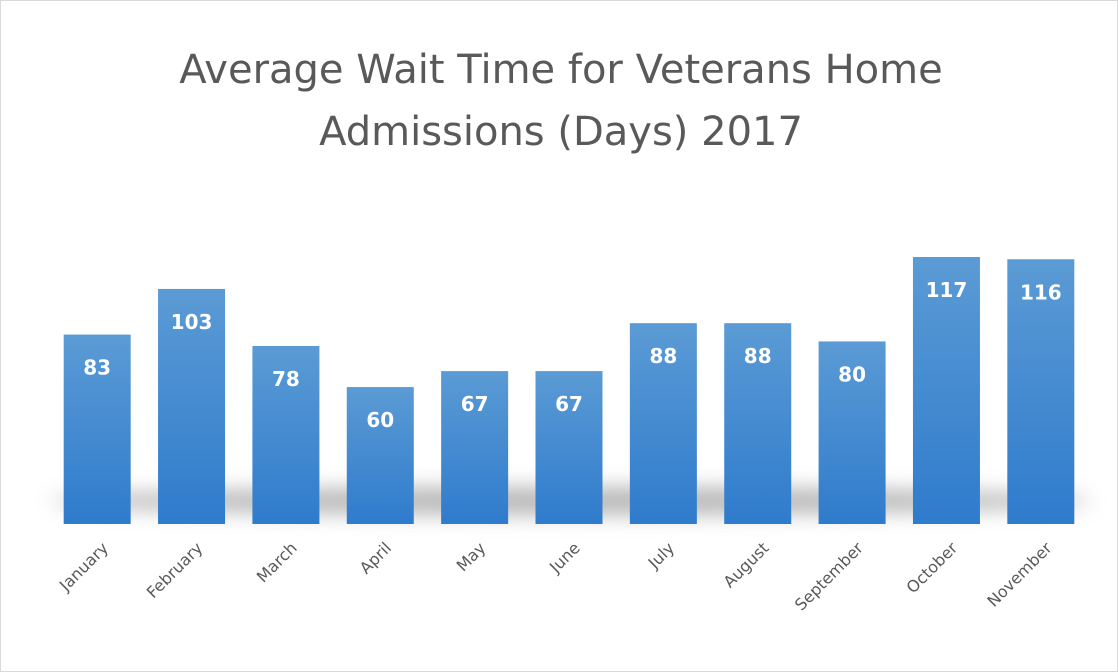  What do you see at coordinates (277, 562) in the screenshot?
I see `x-tick-label: March` at bounding box center [277, 562].